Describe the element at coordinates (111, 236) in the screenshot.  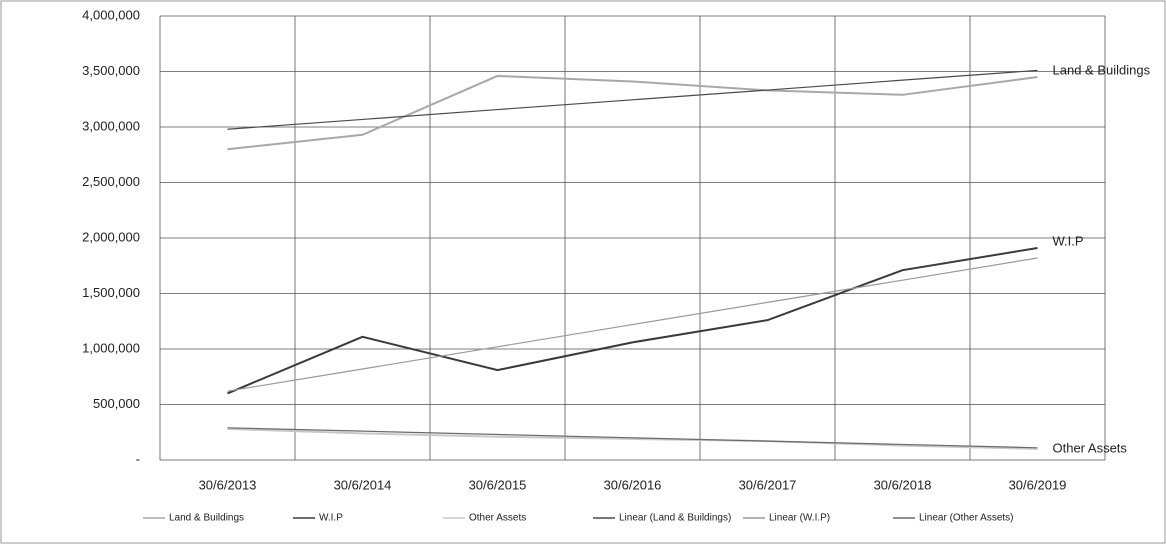
I see `y-tick-label: 2,000,000` at that location.